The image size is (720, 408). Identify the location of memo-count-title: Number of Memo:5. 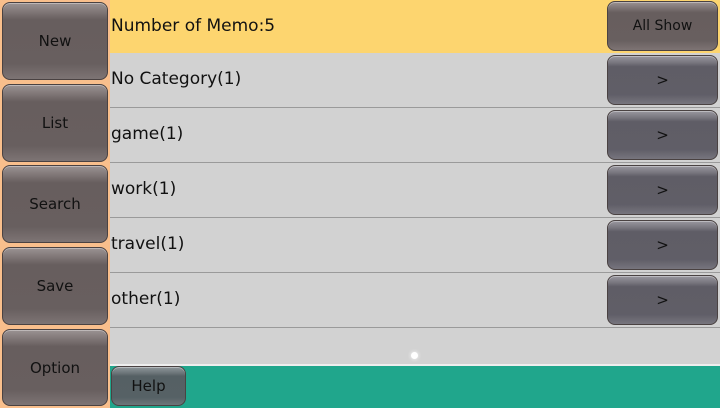
(193, 26).